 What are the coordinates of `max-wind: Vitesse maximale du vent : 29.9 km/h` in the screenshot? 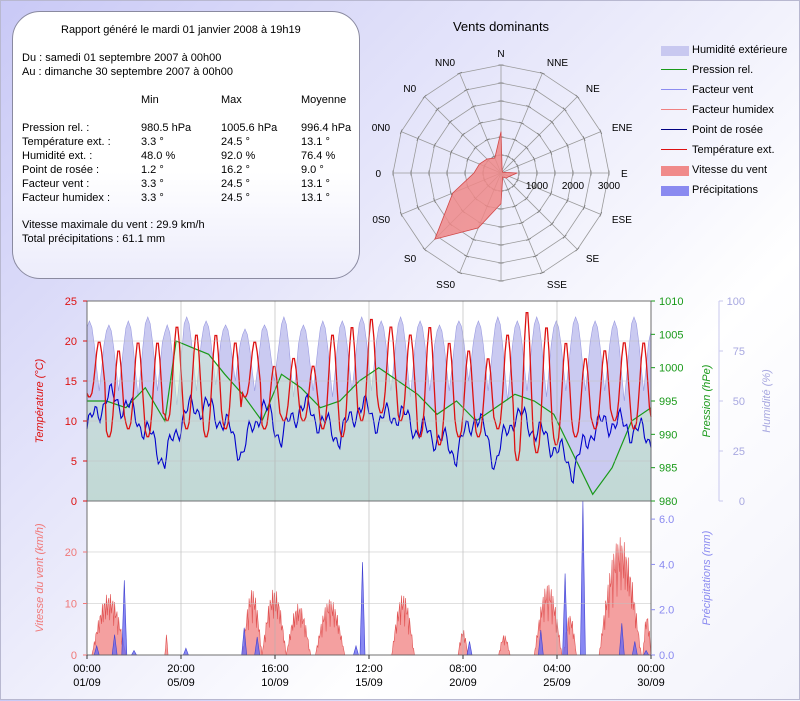 It's located at (113, 225).